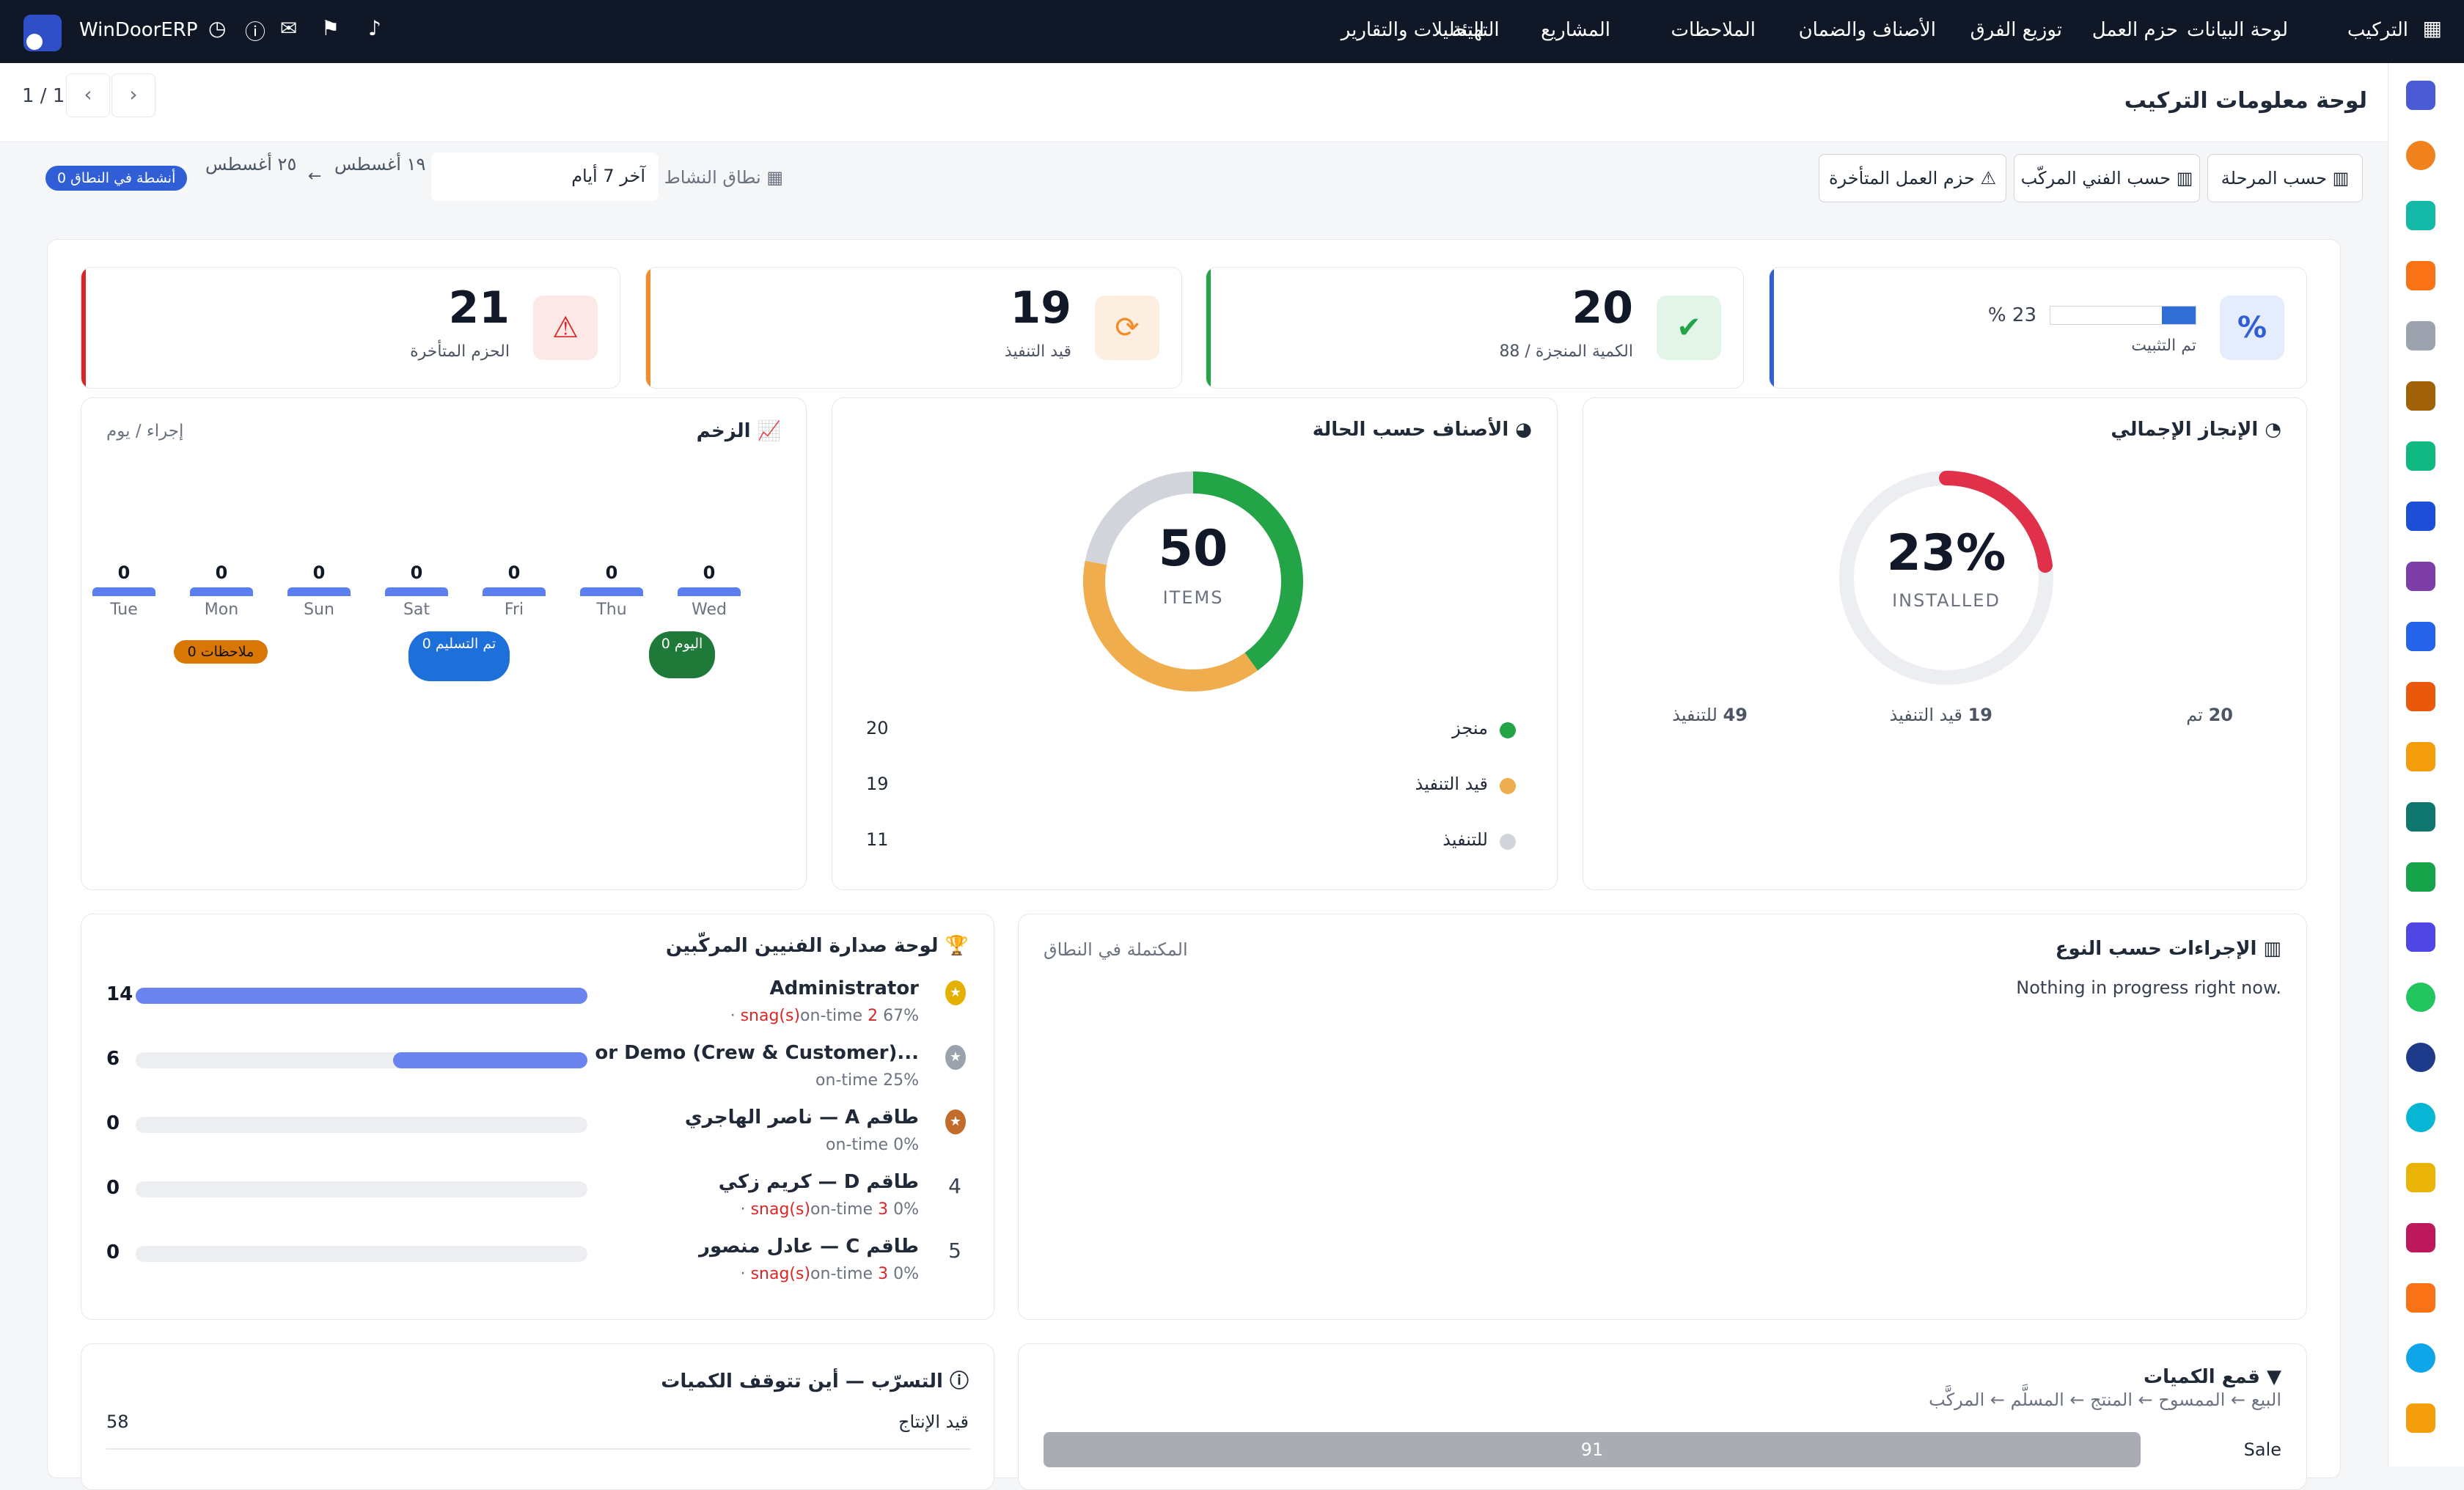  I want to click on funnel-title: ▼ قمع الكميات, so click(2212, 1377).